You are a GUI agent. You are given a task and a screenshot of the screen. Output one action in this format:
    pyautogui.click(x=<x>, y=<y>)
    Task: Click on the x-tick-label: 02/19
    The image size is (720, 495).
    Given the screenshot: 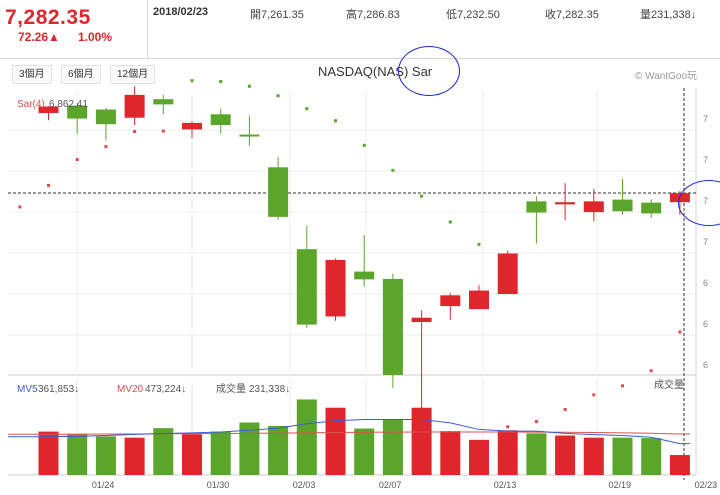 What is the action you would take?
    pyautogui.click(x=620, y=485)
    